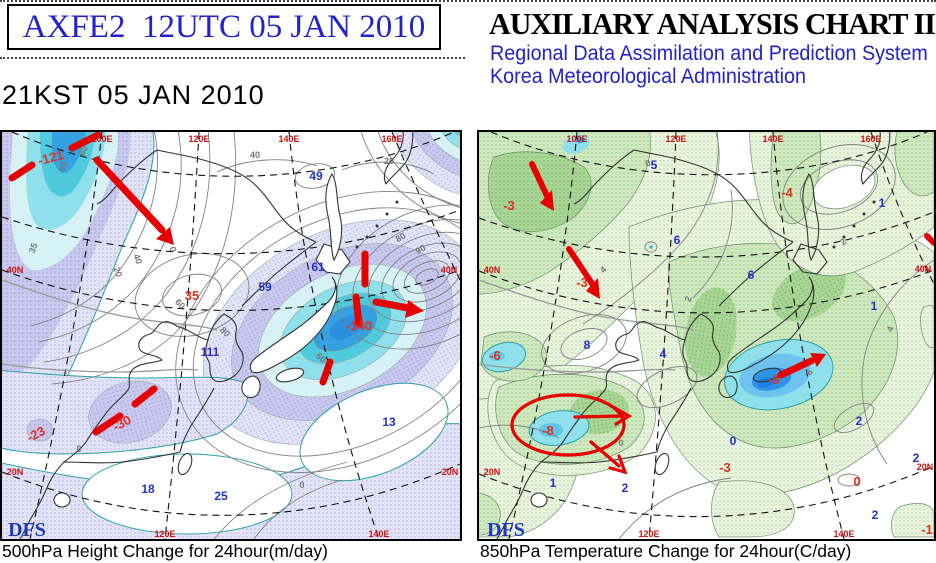 The width and height of the screenshot is (936, 563). I want to click on map-label-blue: 59, so click(265, 287).